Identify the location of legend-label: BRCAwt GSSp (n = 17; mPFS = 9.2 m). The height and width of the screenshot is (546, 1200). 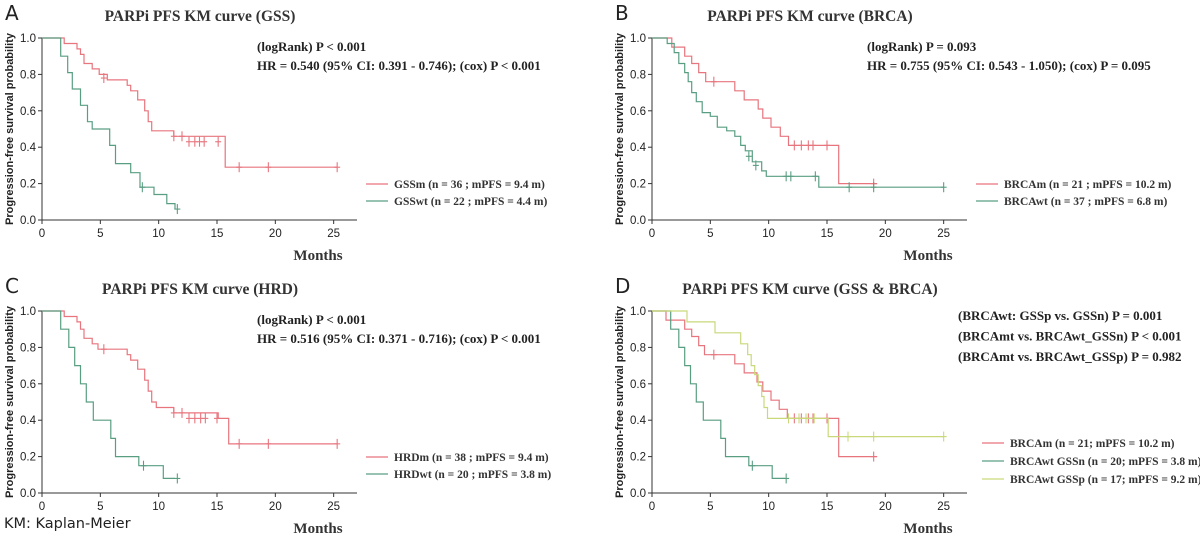
(1105, 480).